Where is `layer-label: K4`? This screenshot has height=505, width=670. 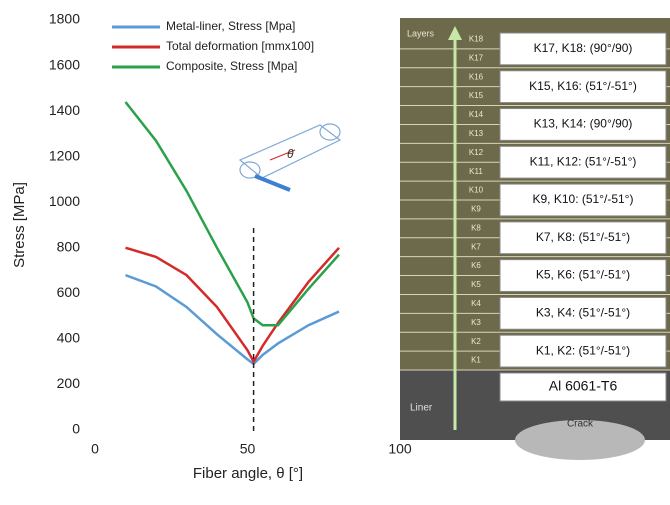 layer-label: K4 is located at coordinates (476, 303).